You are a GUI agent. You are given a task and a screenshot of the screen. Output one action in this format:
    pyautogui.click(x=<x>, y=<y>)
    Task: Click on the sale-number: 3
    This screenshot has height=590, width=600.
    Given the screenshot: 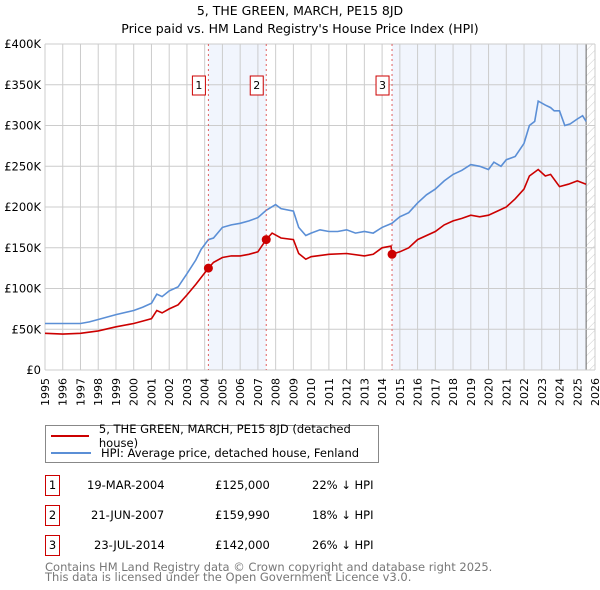 What is the action you would take?
    pyautogui.click(x=52, y=545)
    